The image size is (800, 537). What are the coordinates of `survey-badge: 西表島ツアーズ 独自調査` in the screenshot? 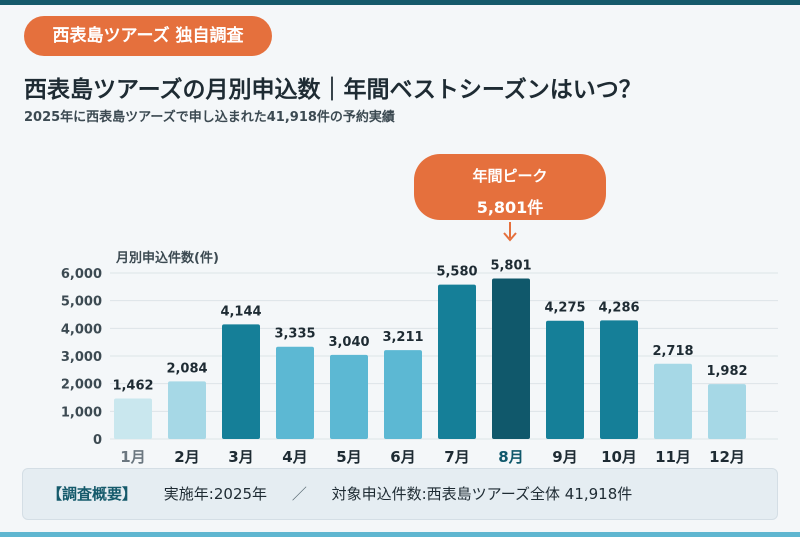 It's located at (148, 36).